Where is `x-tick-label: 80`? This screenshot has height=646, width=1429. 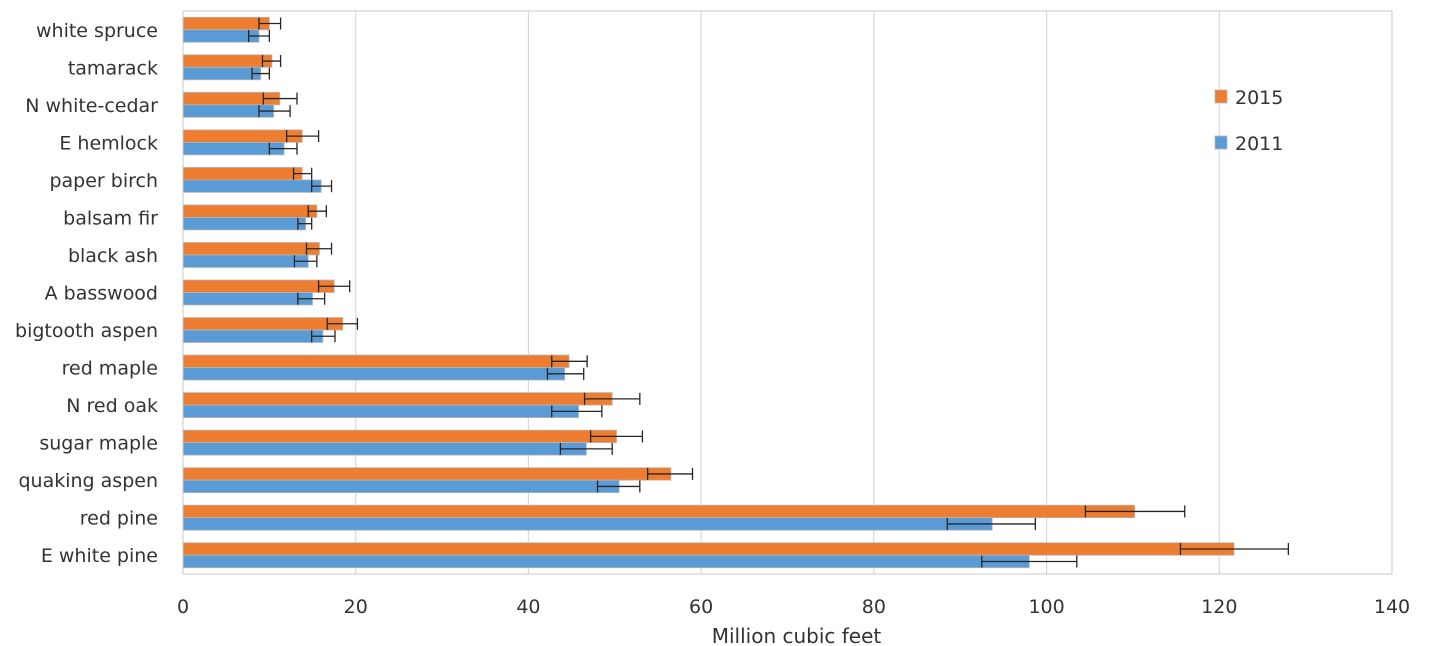
x-tick-label: 80 is located at coordinates (874, 607).